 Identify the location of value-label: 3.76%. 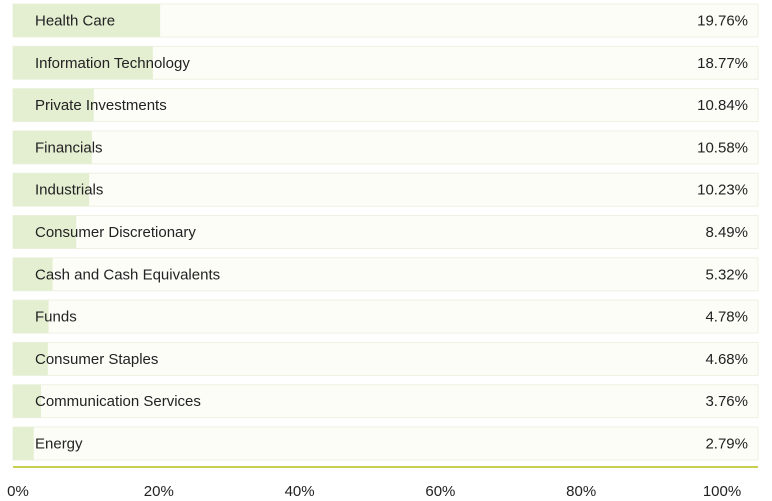
(726, 401).